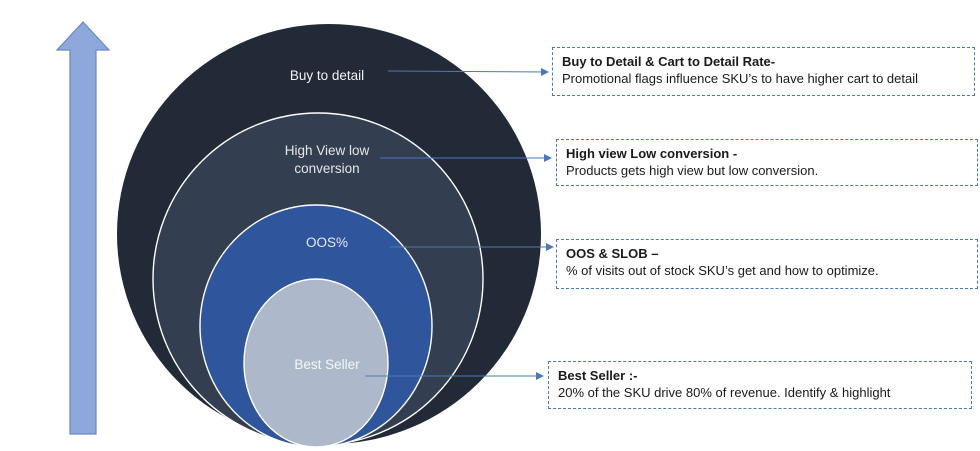 The width and height of the screenshot is (980, 451). I want to click on circle-label-buy-to-detail: Buy to detail, so click(327, 75).